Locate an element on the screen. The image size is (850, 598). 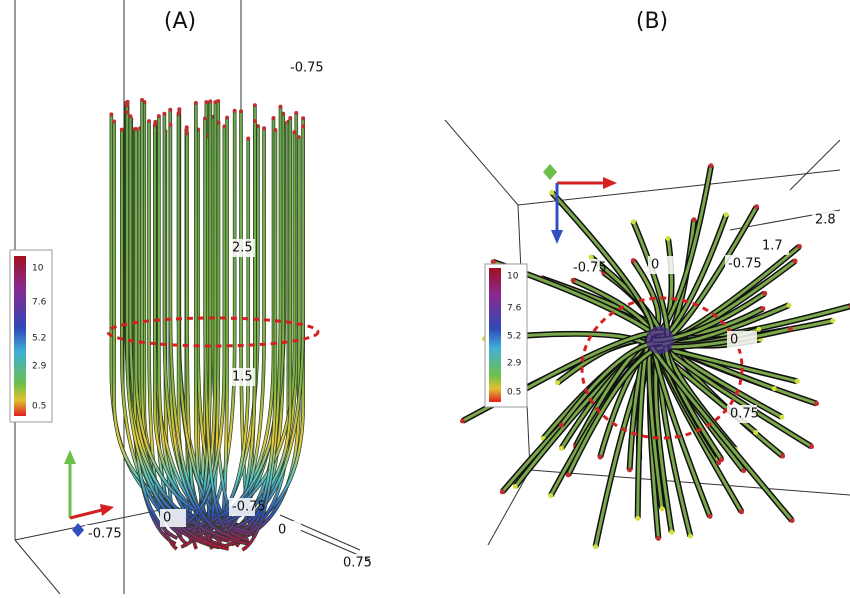
axis-label: 1.7 is located at coordinates (772, 246).